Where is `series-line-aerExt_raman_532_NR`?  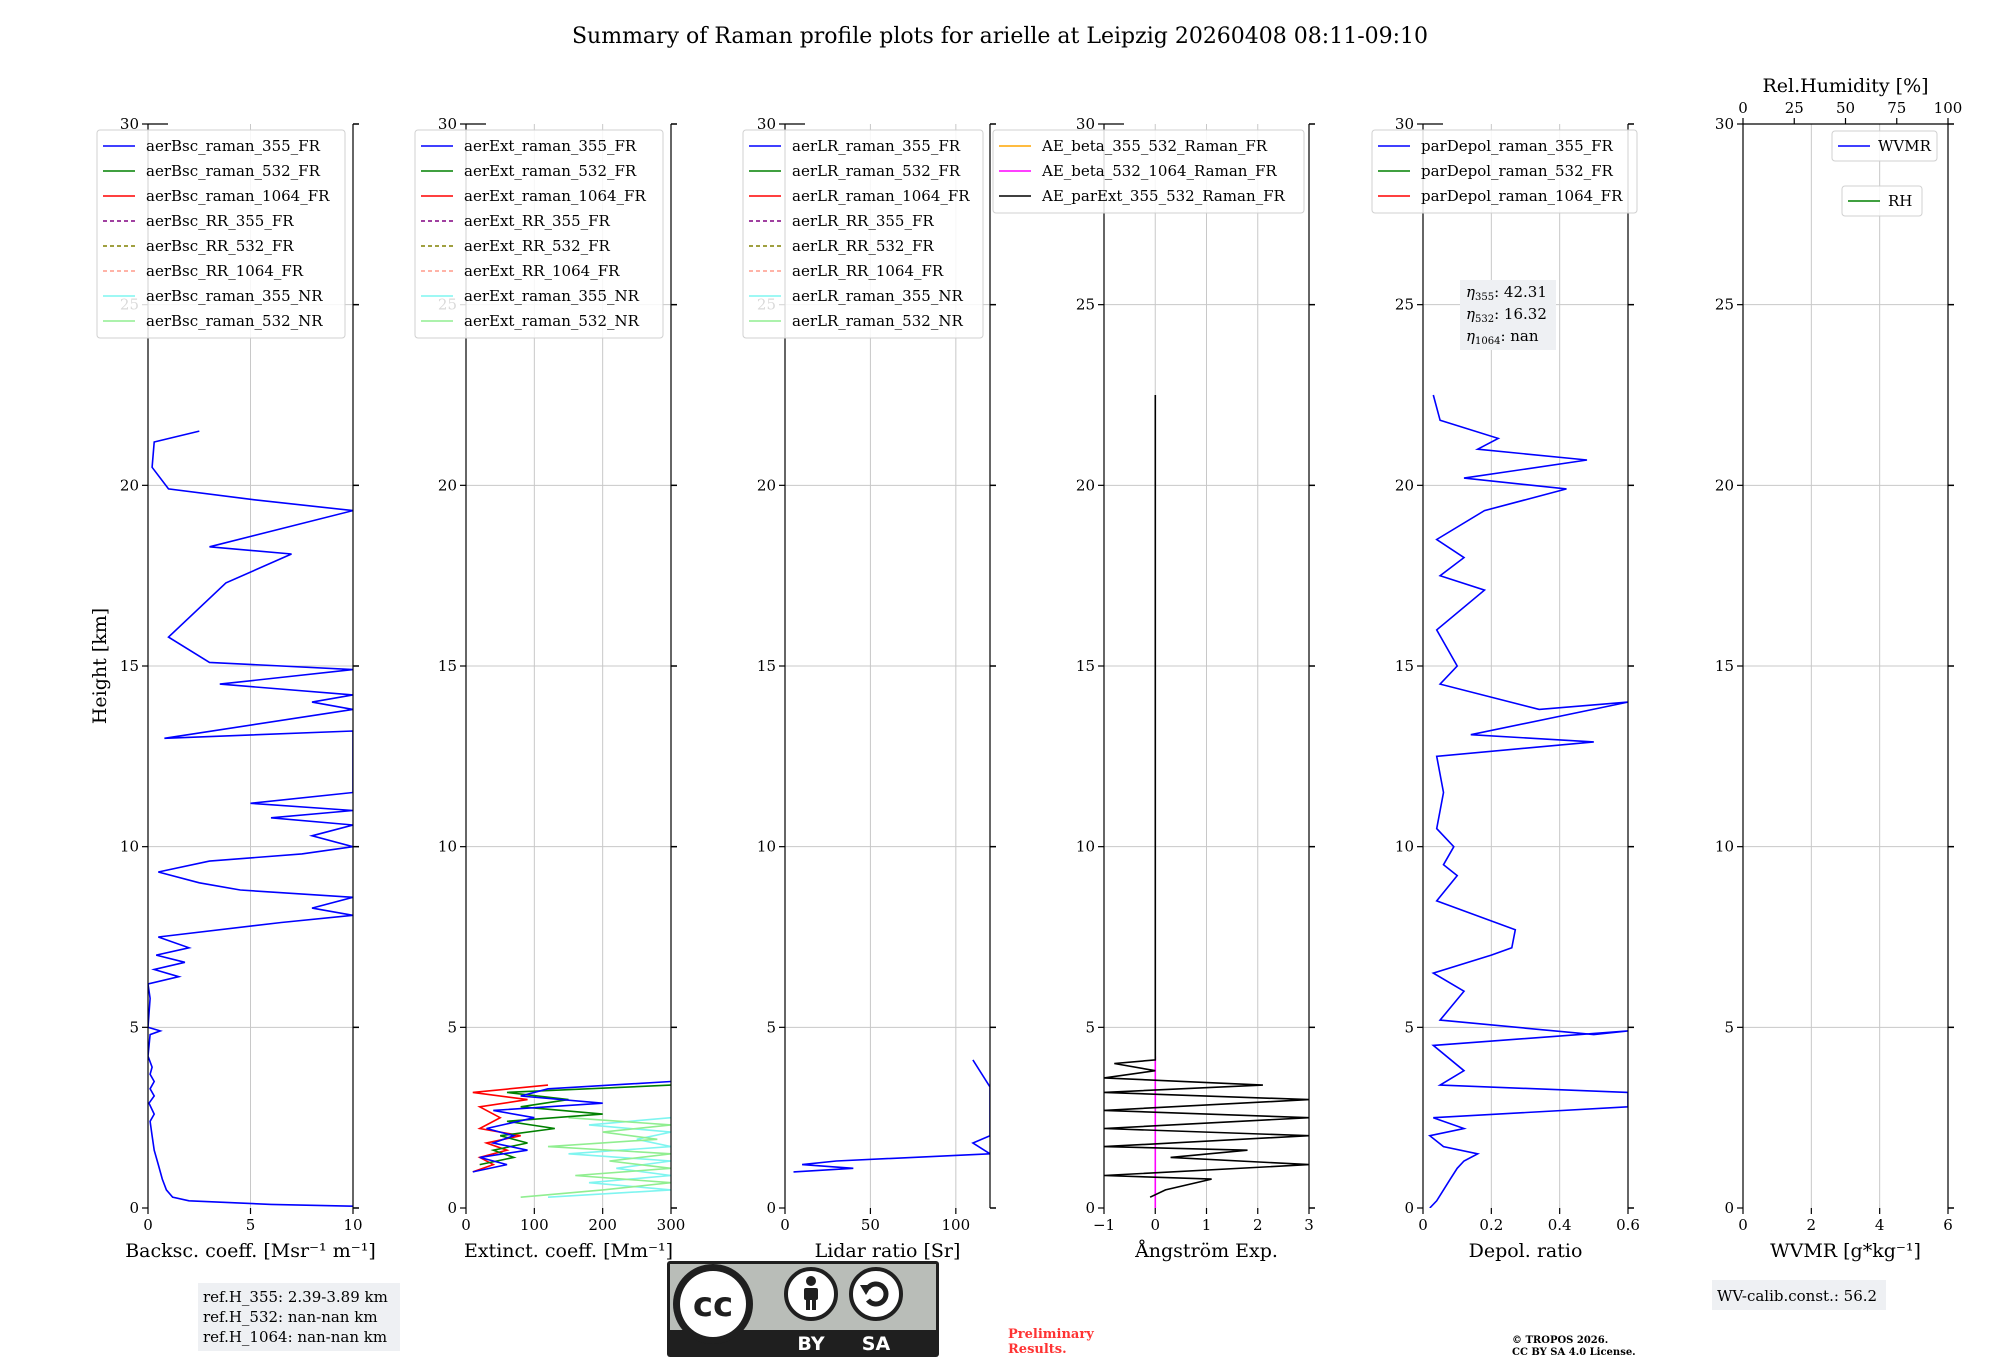
series-line-aerExt_raman_532_NR is located at coordinates (595, 1157).